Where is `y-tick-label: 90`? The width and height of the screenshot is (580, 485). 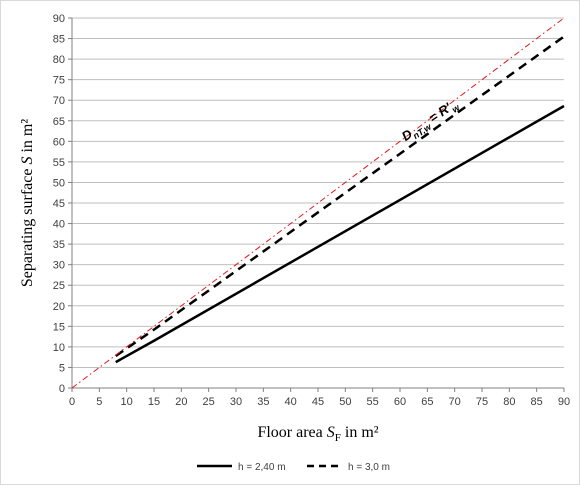
y-tick-label: 90 is located at coordinates (59, 19).